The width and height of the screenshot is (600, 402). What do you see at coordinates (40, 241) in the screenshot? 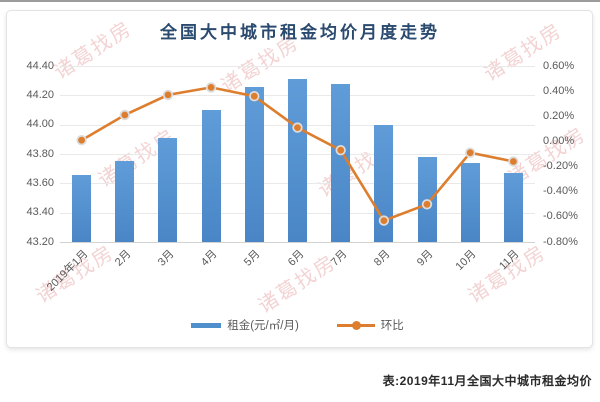
I see `left-axis-tick: 43.20` at bounding box center [40, 241].